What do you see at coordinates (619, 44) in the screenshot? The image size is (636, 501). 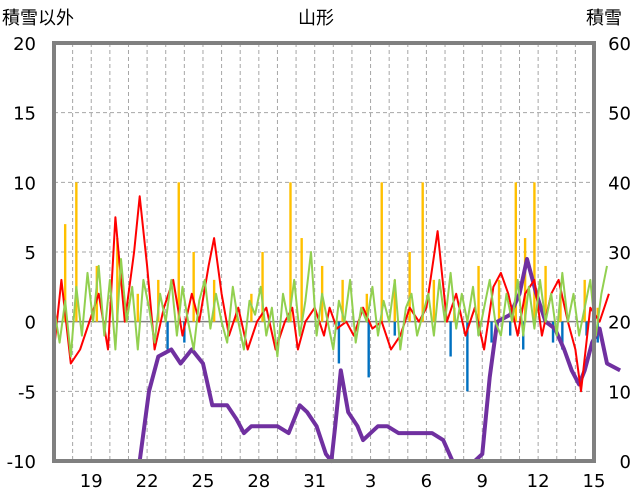 I see `right-tick-label: 60` at bounding box center [619, 44].